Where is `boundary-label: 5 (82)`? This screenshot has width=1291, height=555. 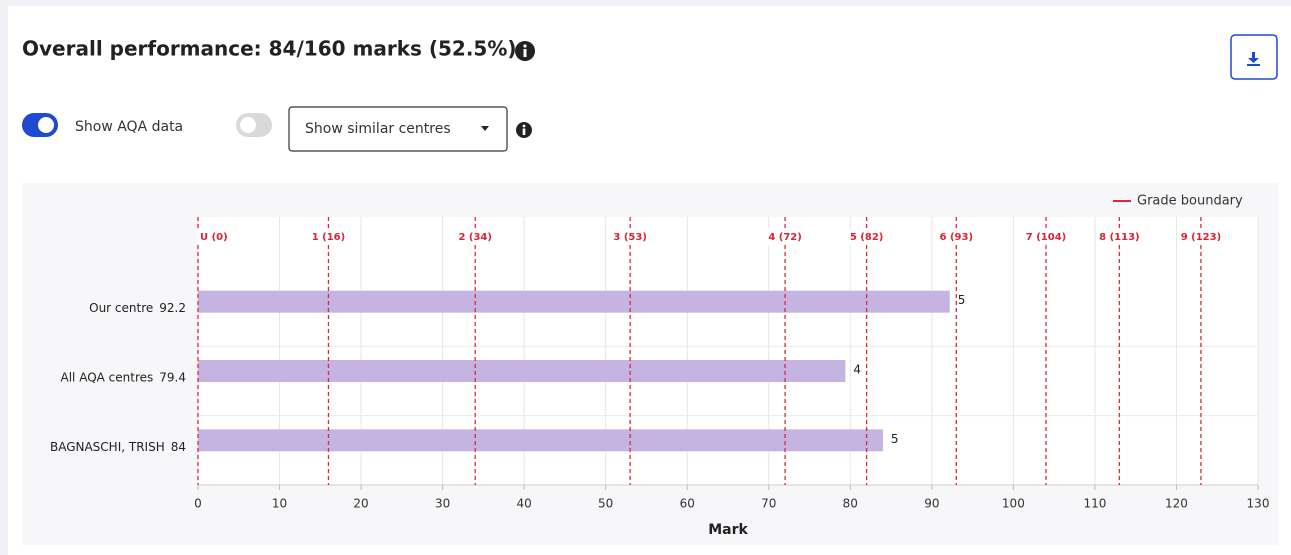
boundary-label: 5 (82) is located at coordinates (867, 237).